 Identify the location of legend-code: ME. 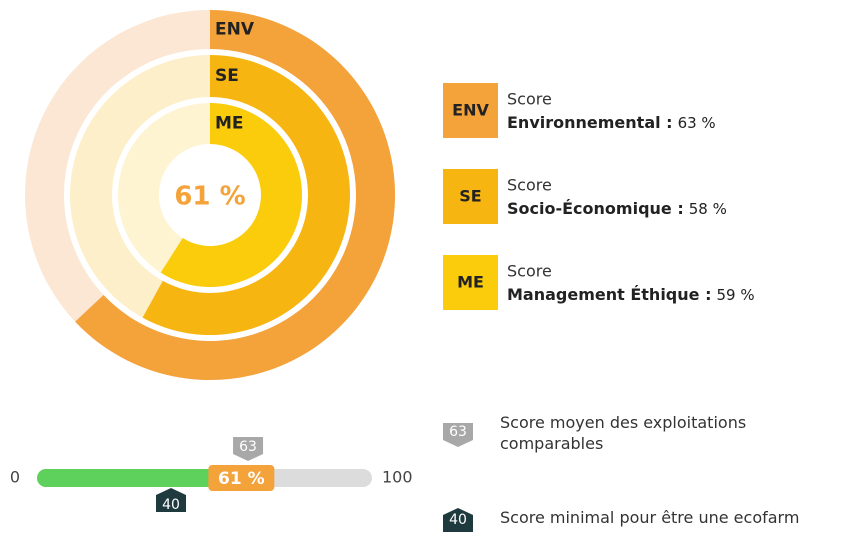
(470, 282).